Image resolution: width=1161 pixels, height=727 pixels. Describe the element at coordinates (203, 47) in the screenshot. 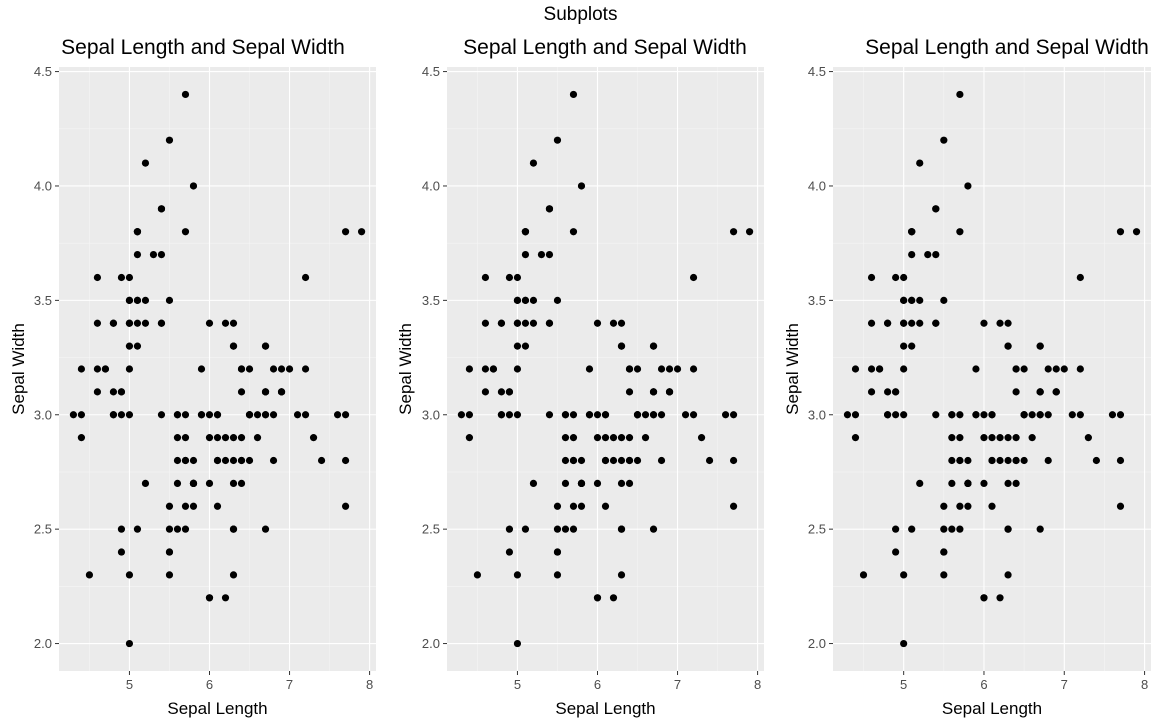

I see `subplot-title: Sepal Length and Sepal Width` at that location.